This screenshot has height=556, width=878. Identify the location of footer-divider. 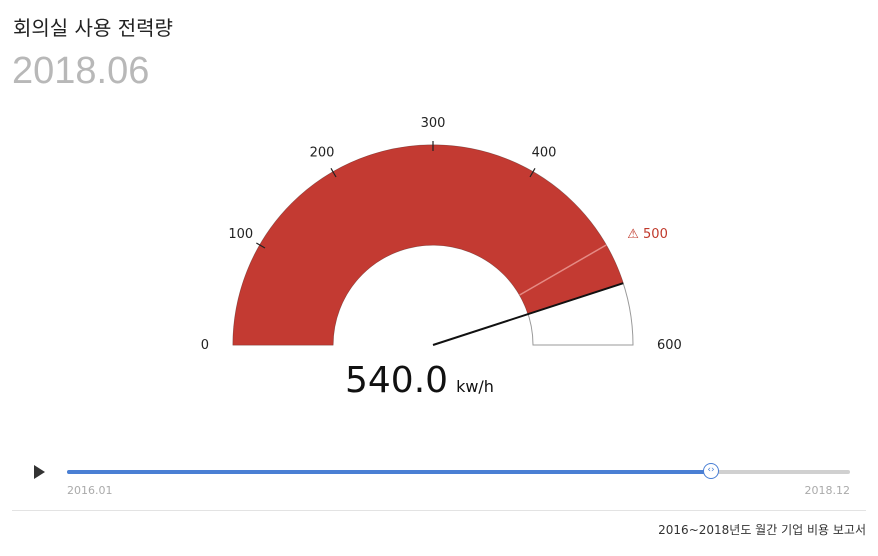
(439, 510).